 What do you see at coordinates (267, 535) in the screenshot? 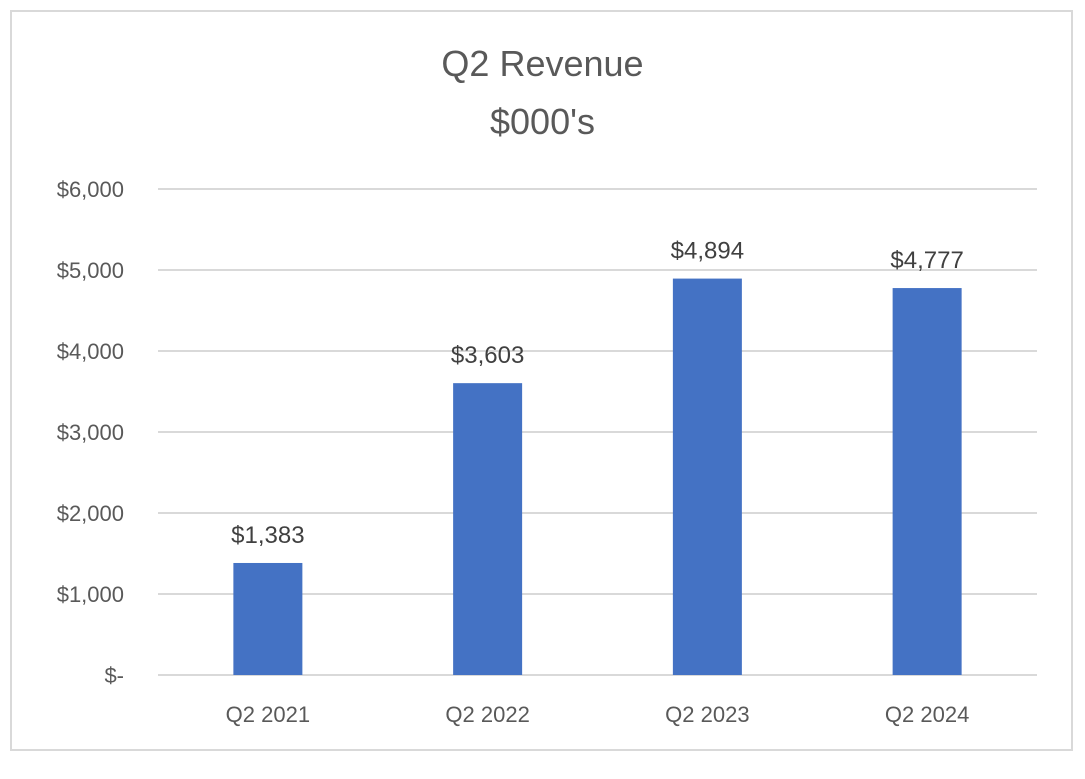
I see `data-label: $1,383` at bounding box center [267, 535].